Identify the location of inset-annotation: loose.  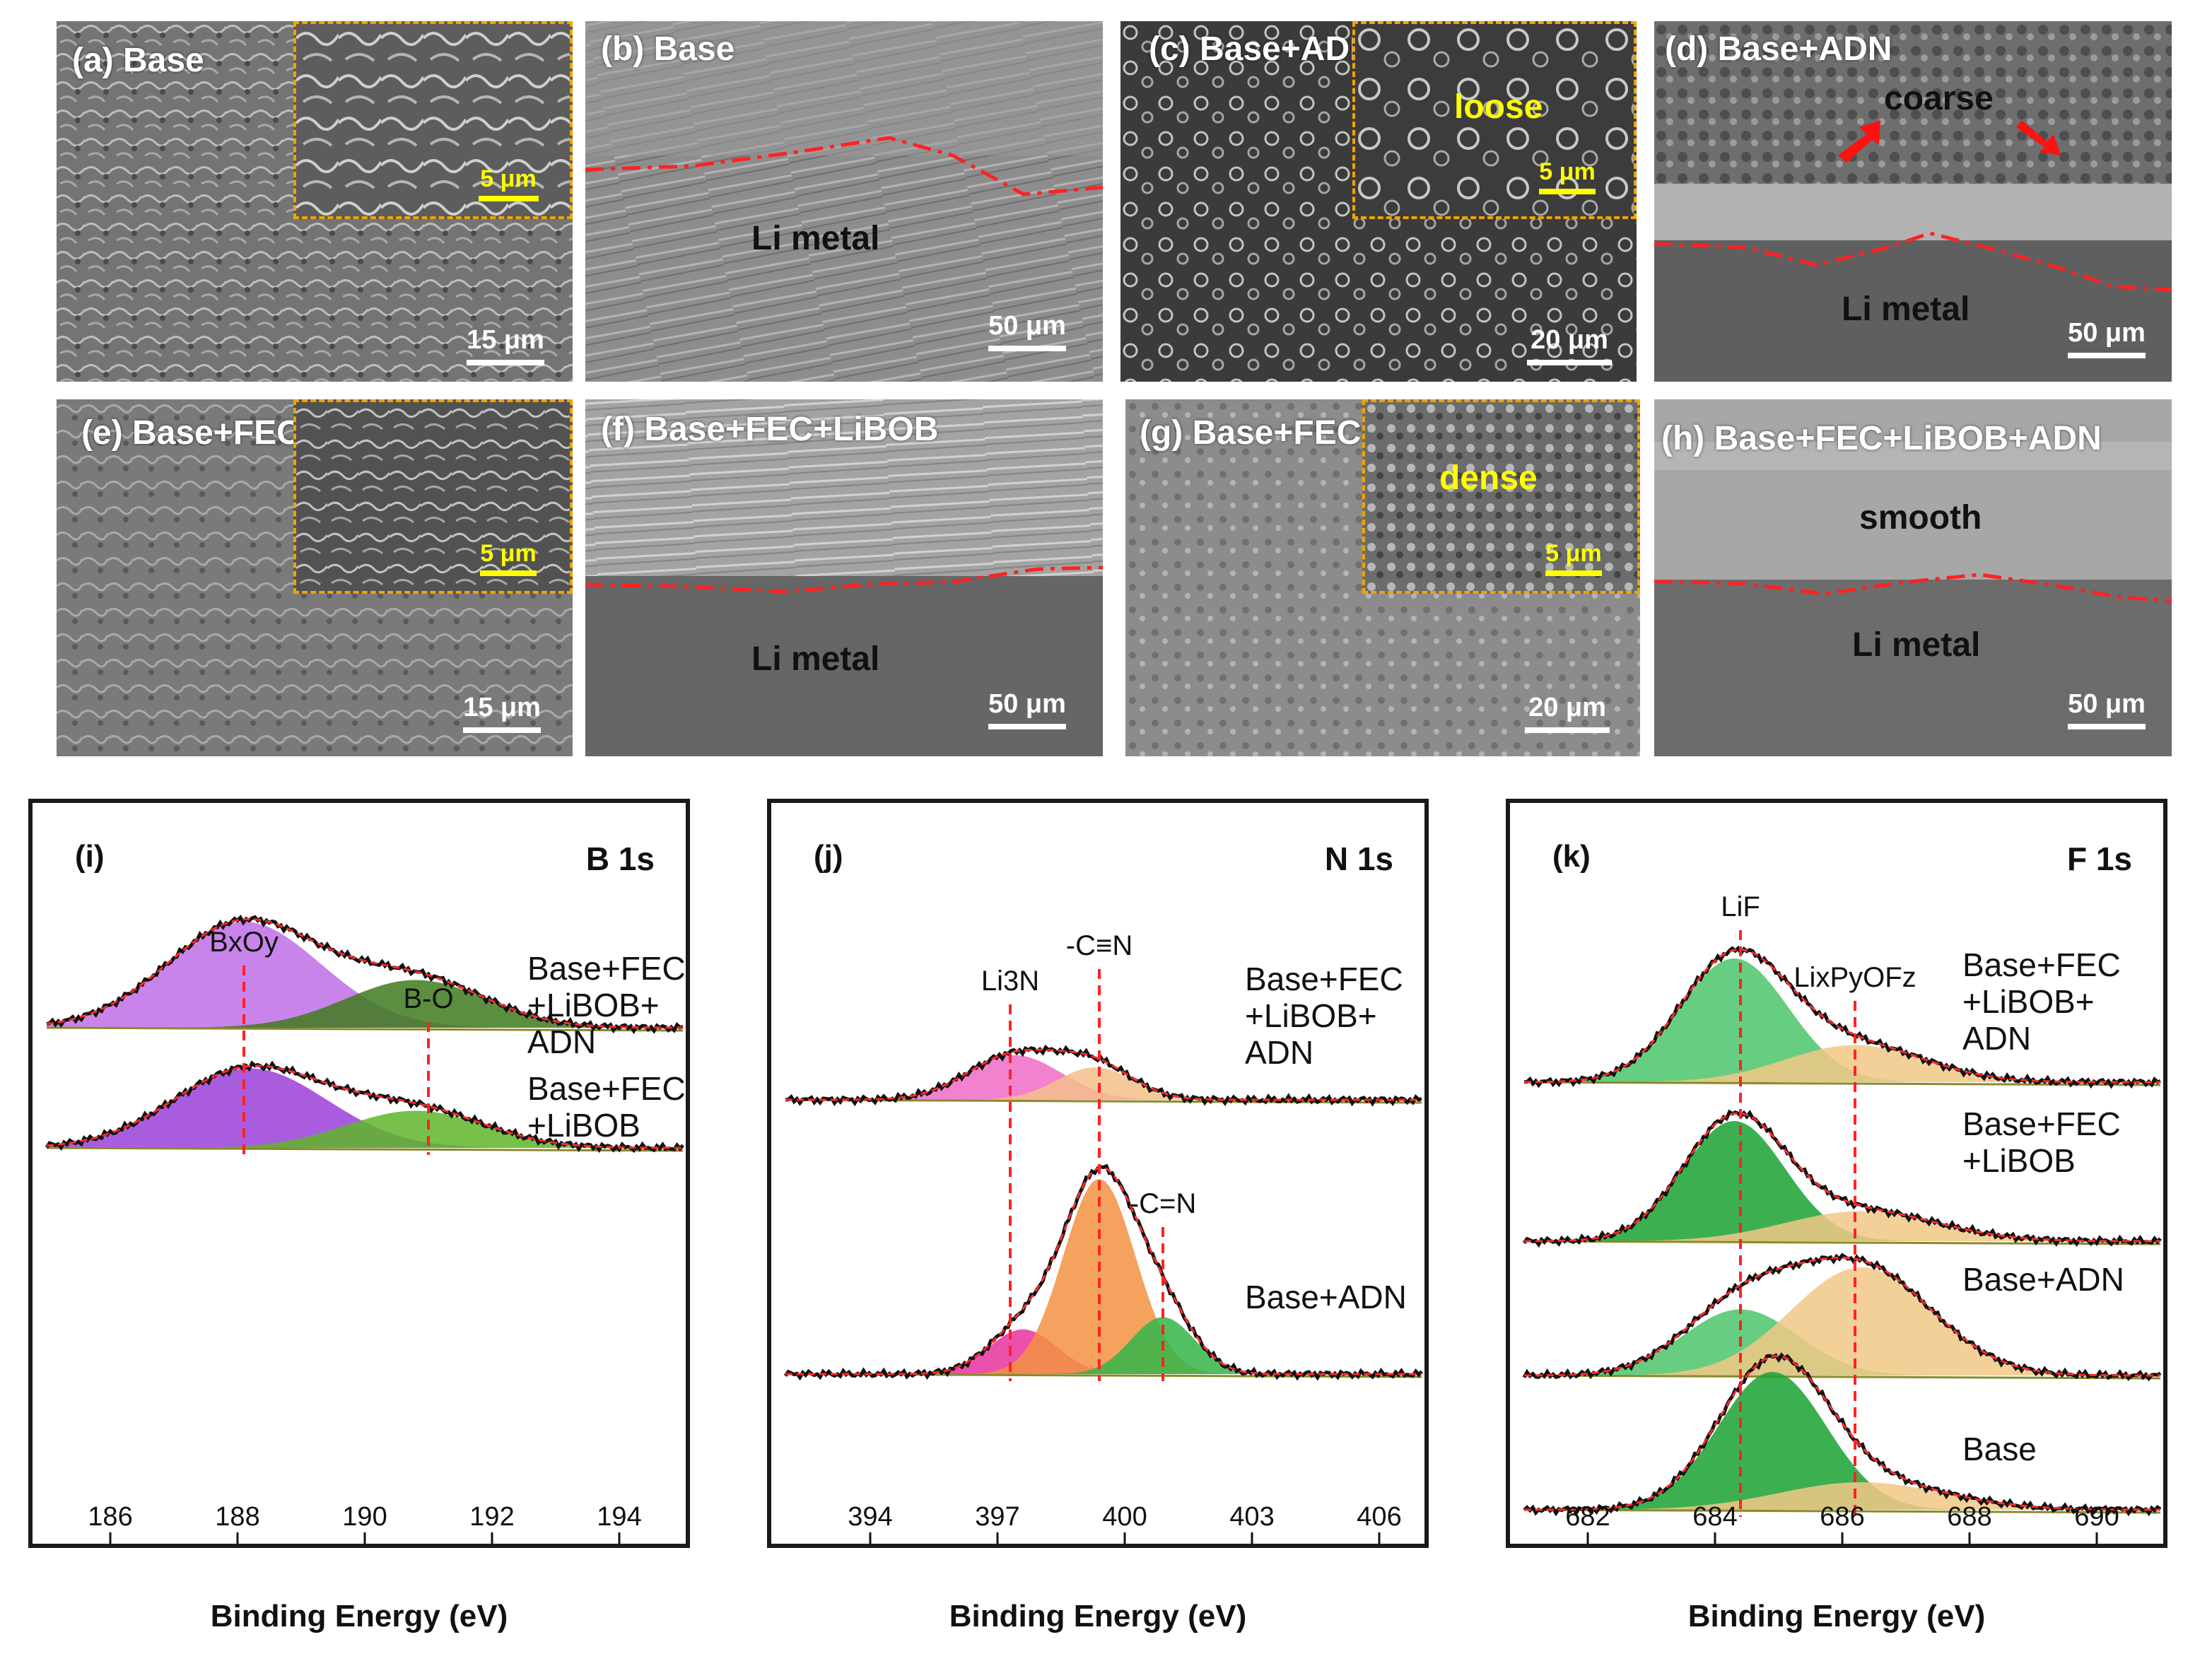
(1498, 107).